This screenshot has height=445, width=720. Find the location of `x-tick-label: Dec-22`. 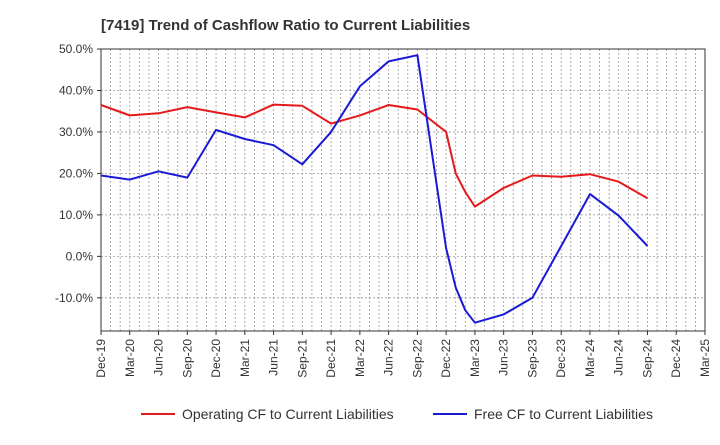

x-tick-label: Dec-22 is located at coordinates (446, 358).